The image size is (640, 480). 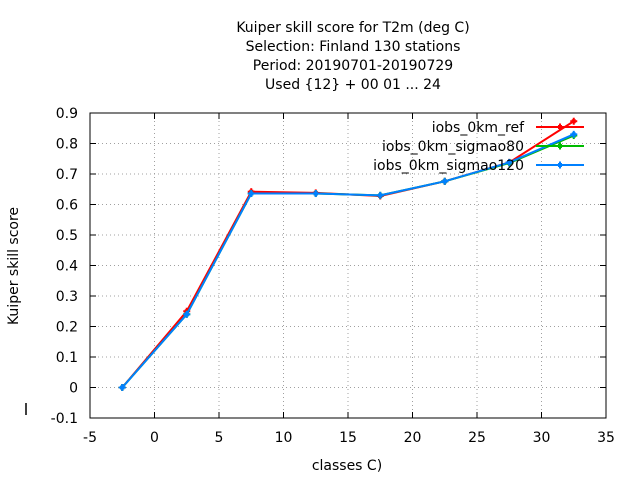 What do you see at coordinates (67, 206) in the screenshot?
I see `y-tick-label: 0.6` at bounding box center [67, 206].